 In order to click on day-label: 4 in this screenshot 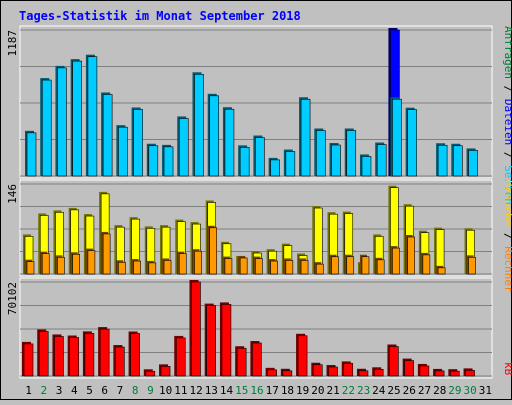, I will do `click(74, 390)`.